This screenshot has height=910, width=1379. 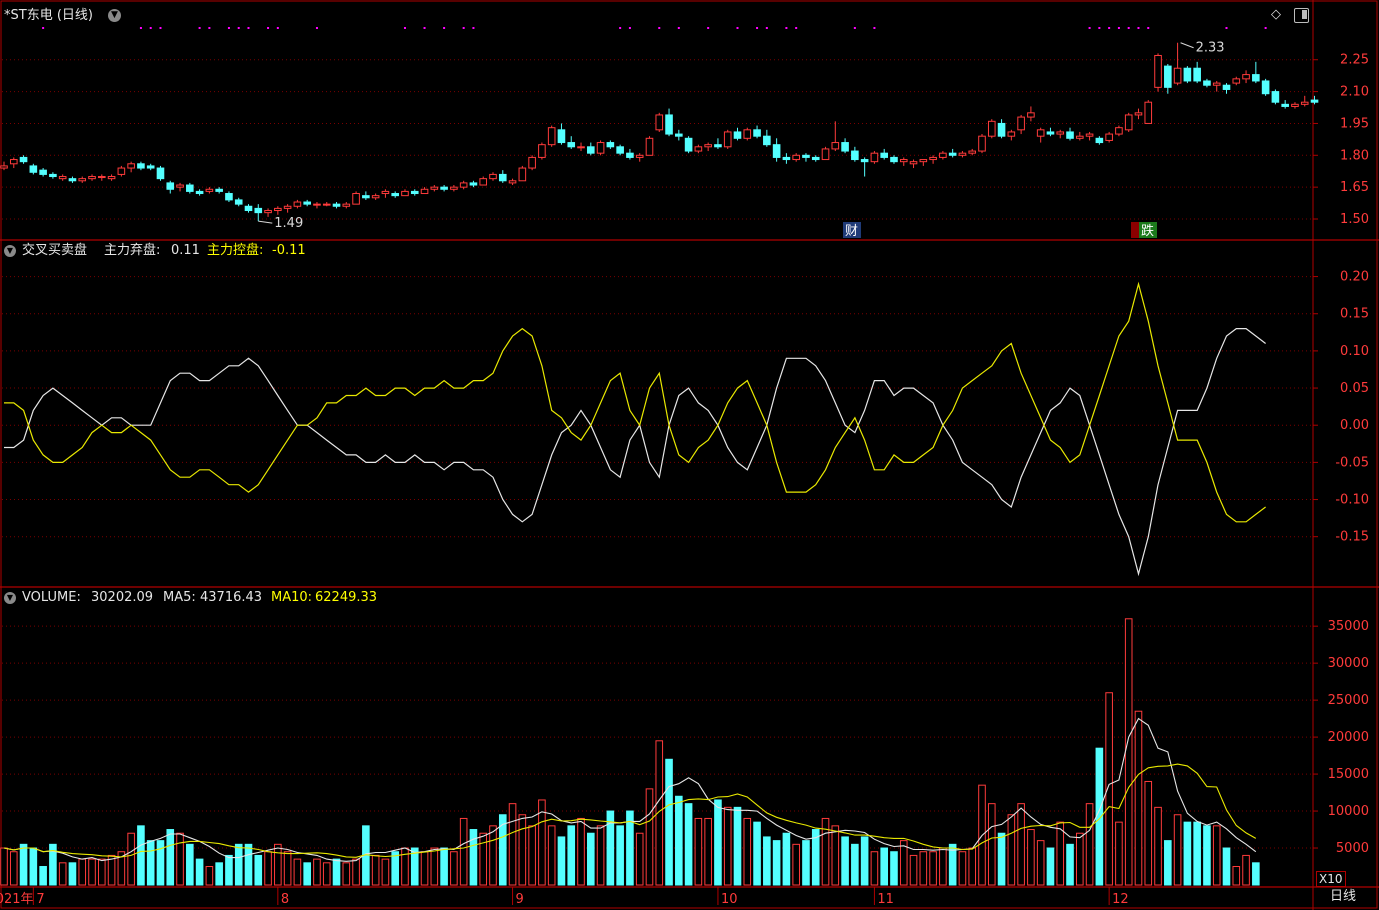 What do you see at coordinates (55, 250) in the screenshot?
I see `indicator-name: 交叉买卖盘` at bounding box center [55, 250].